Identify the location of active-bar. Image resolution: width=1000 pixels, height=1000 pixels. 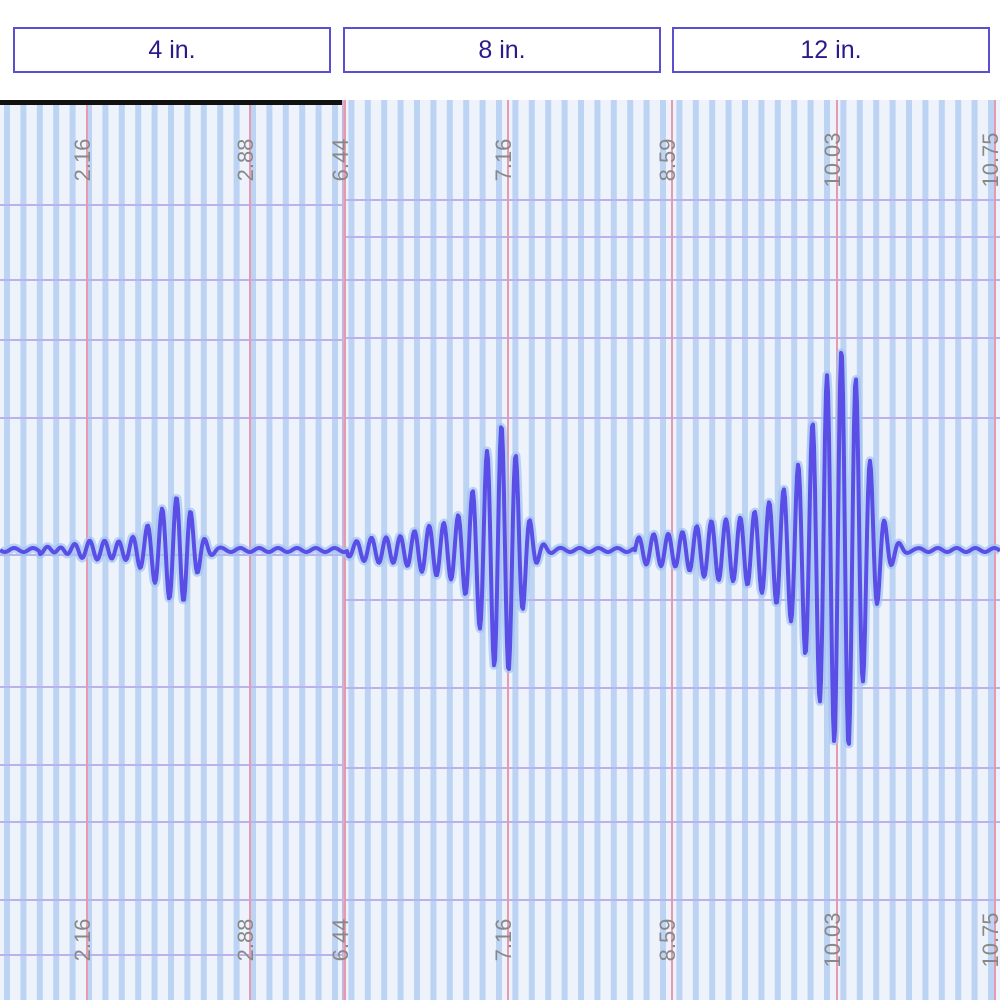
(171, 102).